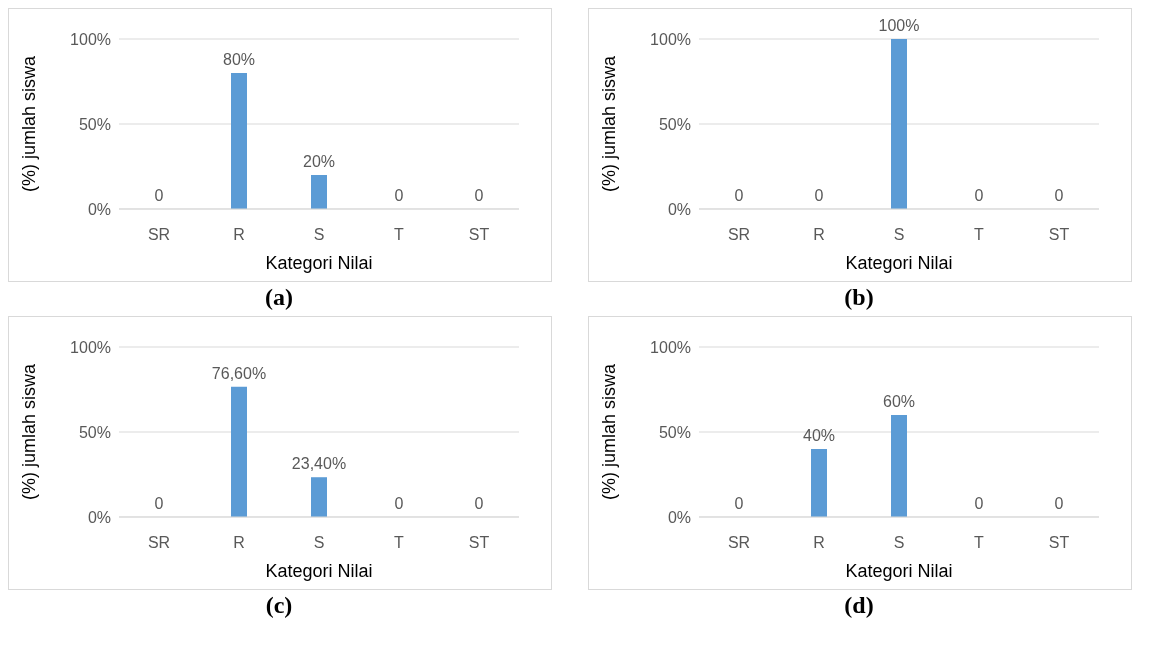 Image resolution: width=1166 pixels, height=661 pixels. What do you see at coordinates (319, 464) in the screenshot?
I see `data-label: 23,40%` at bounding box center [319, 464].